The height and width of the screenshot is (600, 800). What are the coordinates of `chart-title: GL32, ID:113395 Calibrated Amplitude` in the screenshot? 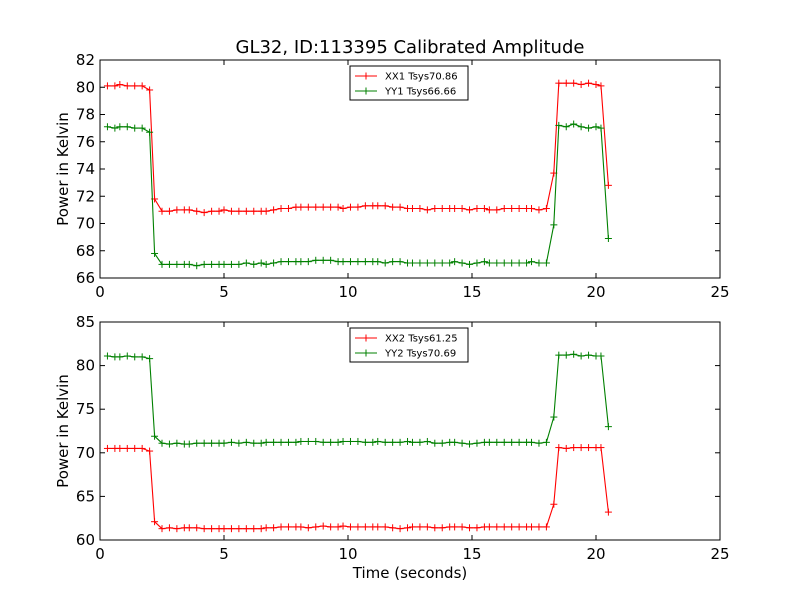 It's located at (410, 47).